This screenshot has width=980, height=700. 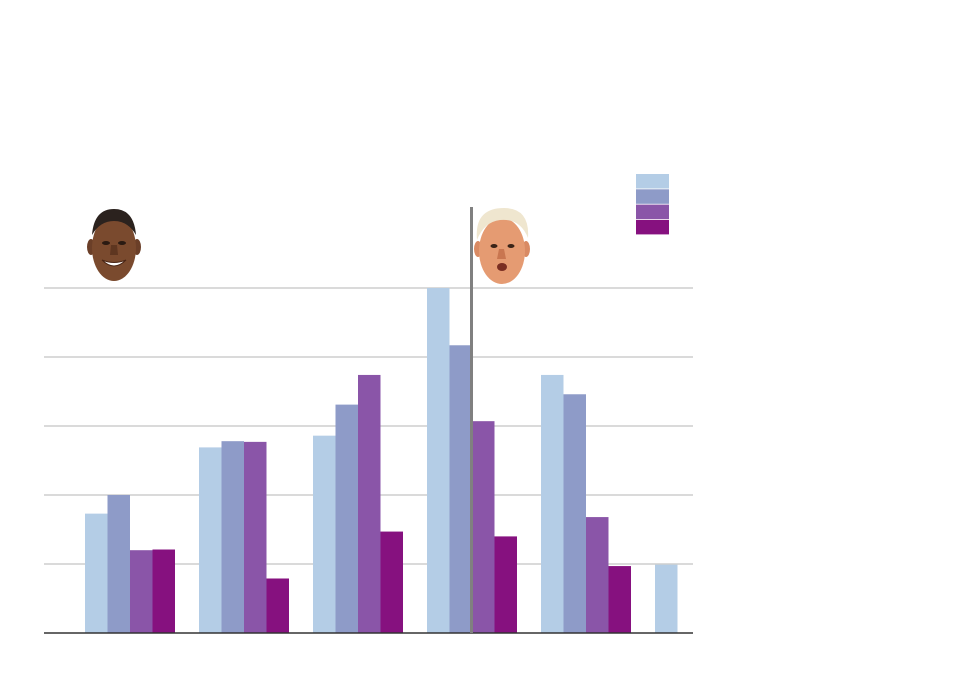 I want to click on legend, so click(x=652, y=204).